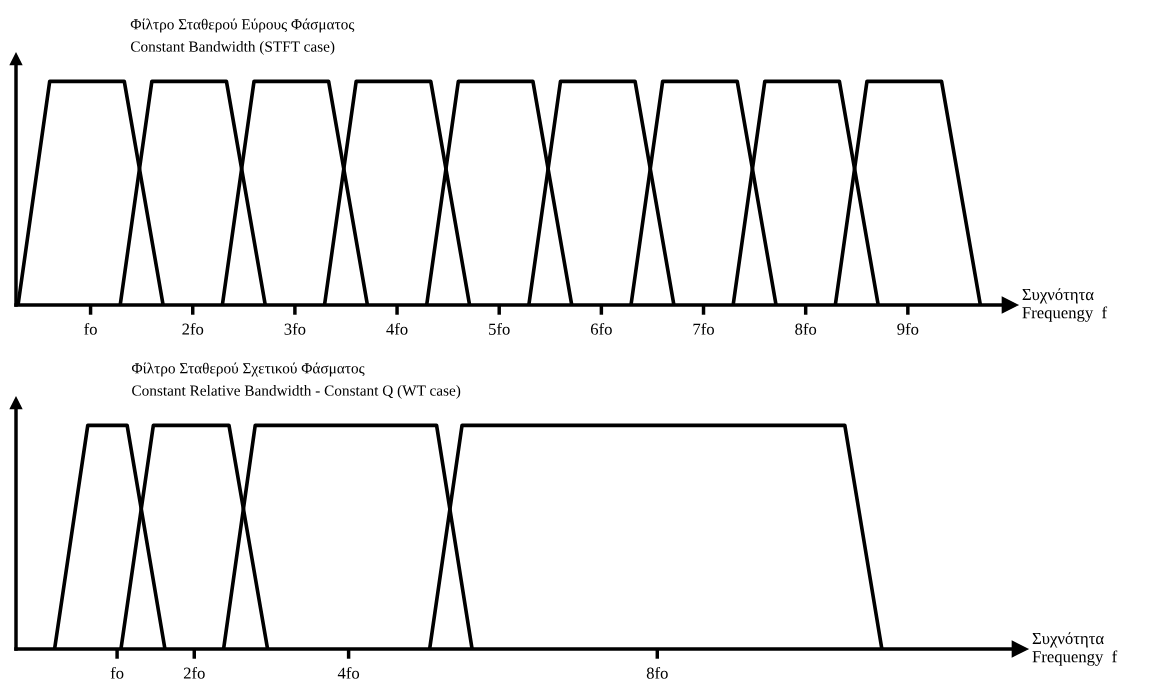 Image resolution: width=1166 pixels, height=690 pixels. What do you see at coordinates (601, 328) in the screenshot?
I see `x-tick-label: 6fo` at bounding box center [601, 328].